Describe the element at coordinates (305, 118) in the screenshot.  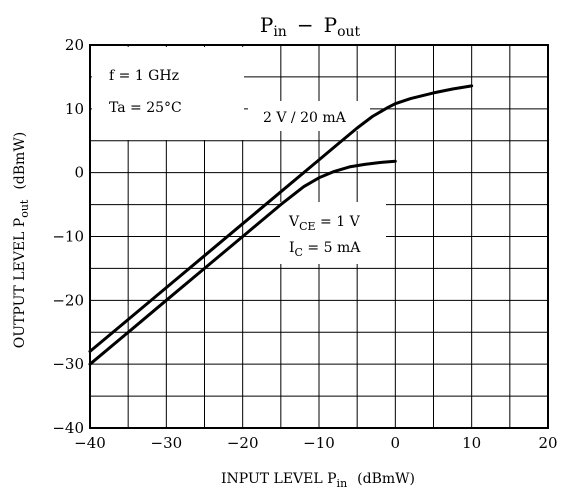
I see `series1-label: 2 V / 20 mA` at that location.